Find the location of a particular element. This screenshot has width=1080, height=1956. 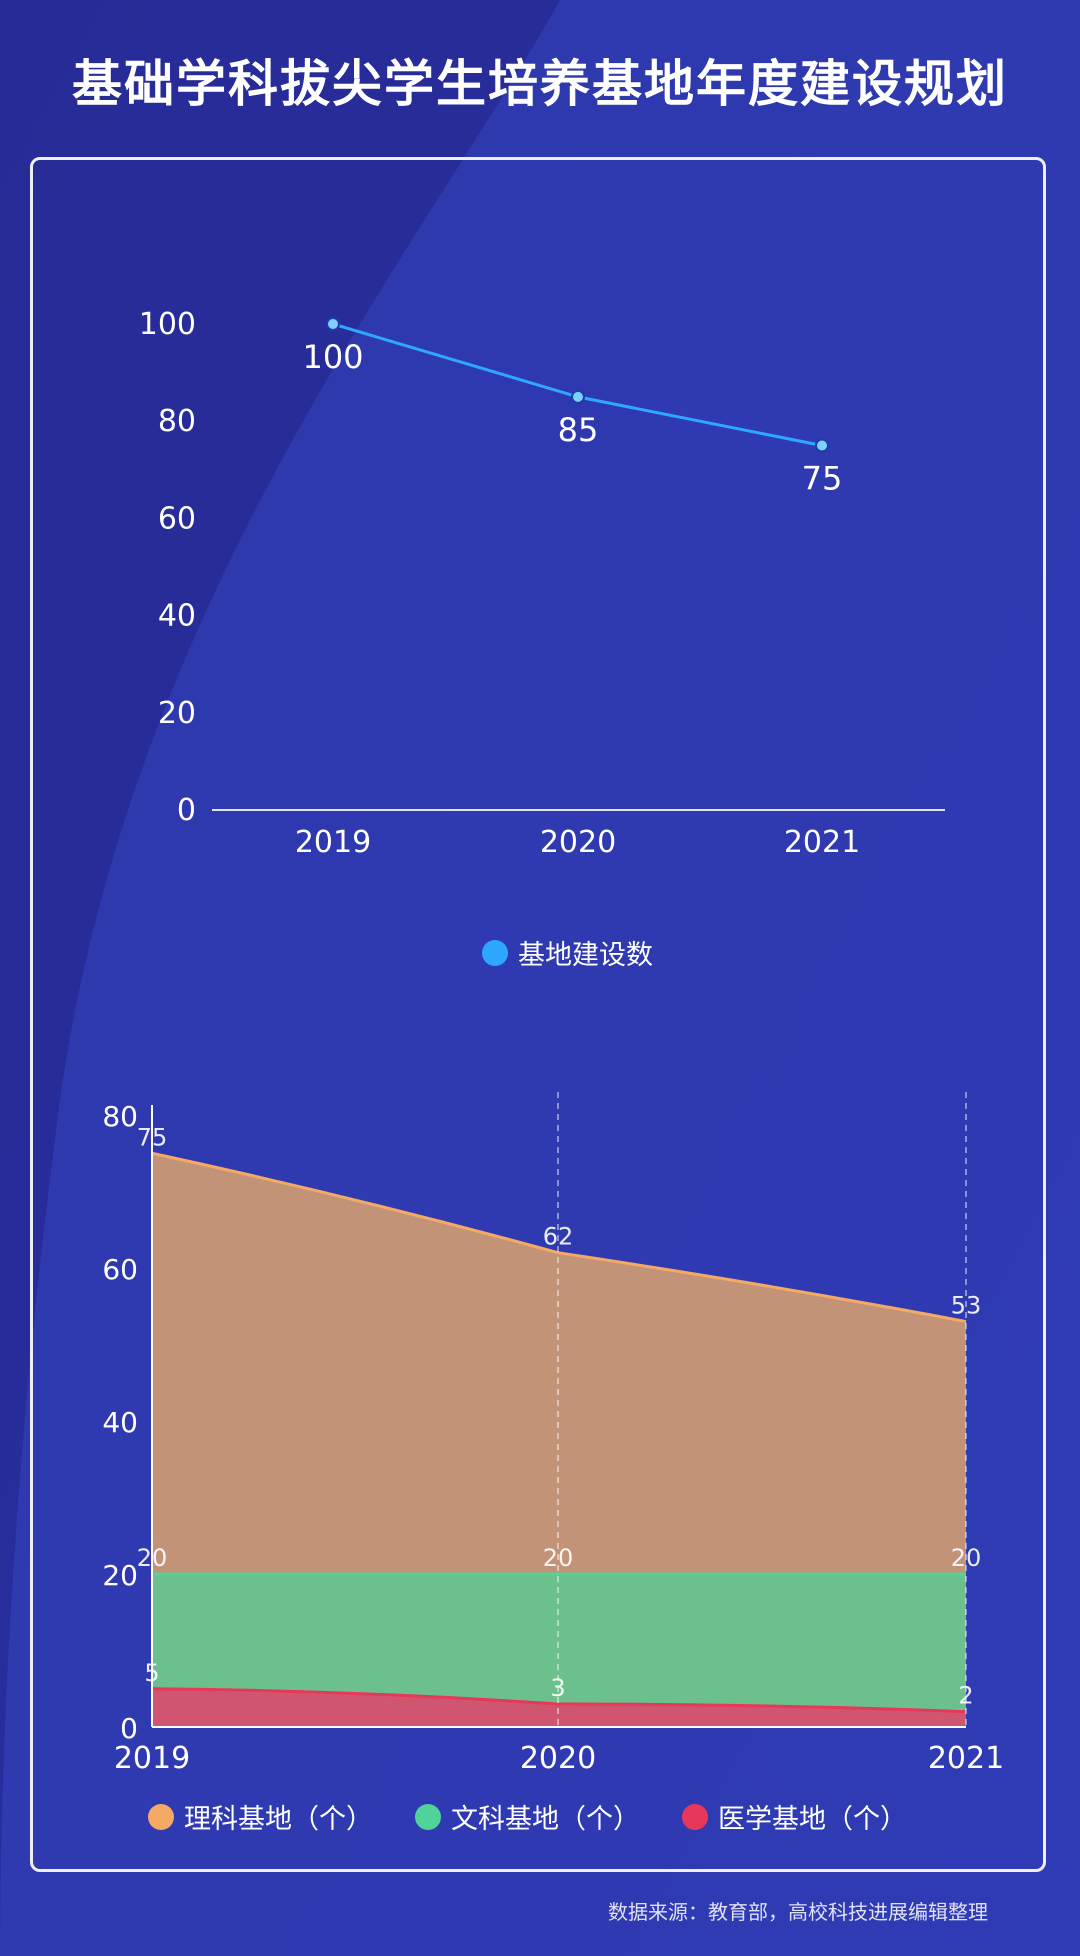

data-label: 85 is located at coordinates (578, 430).